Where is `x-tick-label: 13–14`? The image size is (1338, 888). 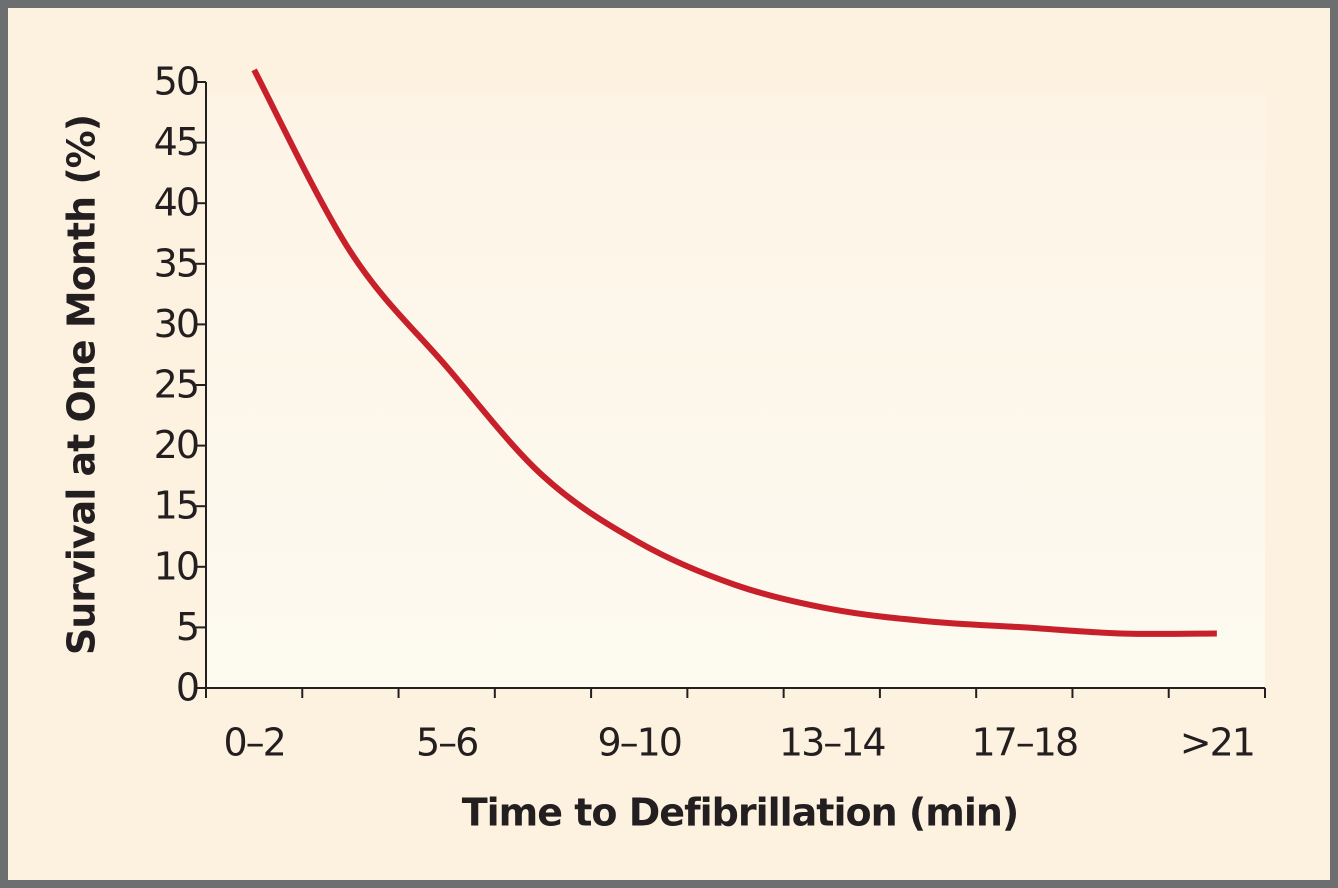 x-tick-label: 13–14 is located at coordinates (832, 743).